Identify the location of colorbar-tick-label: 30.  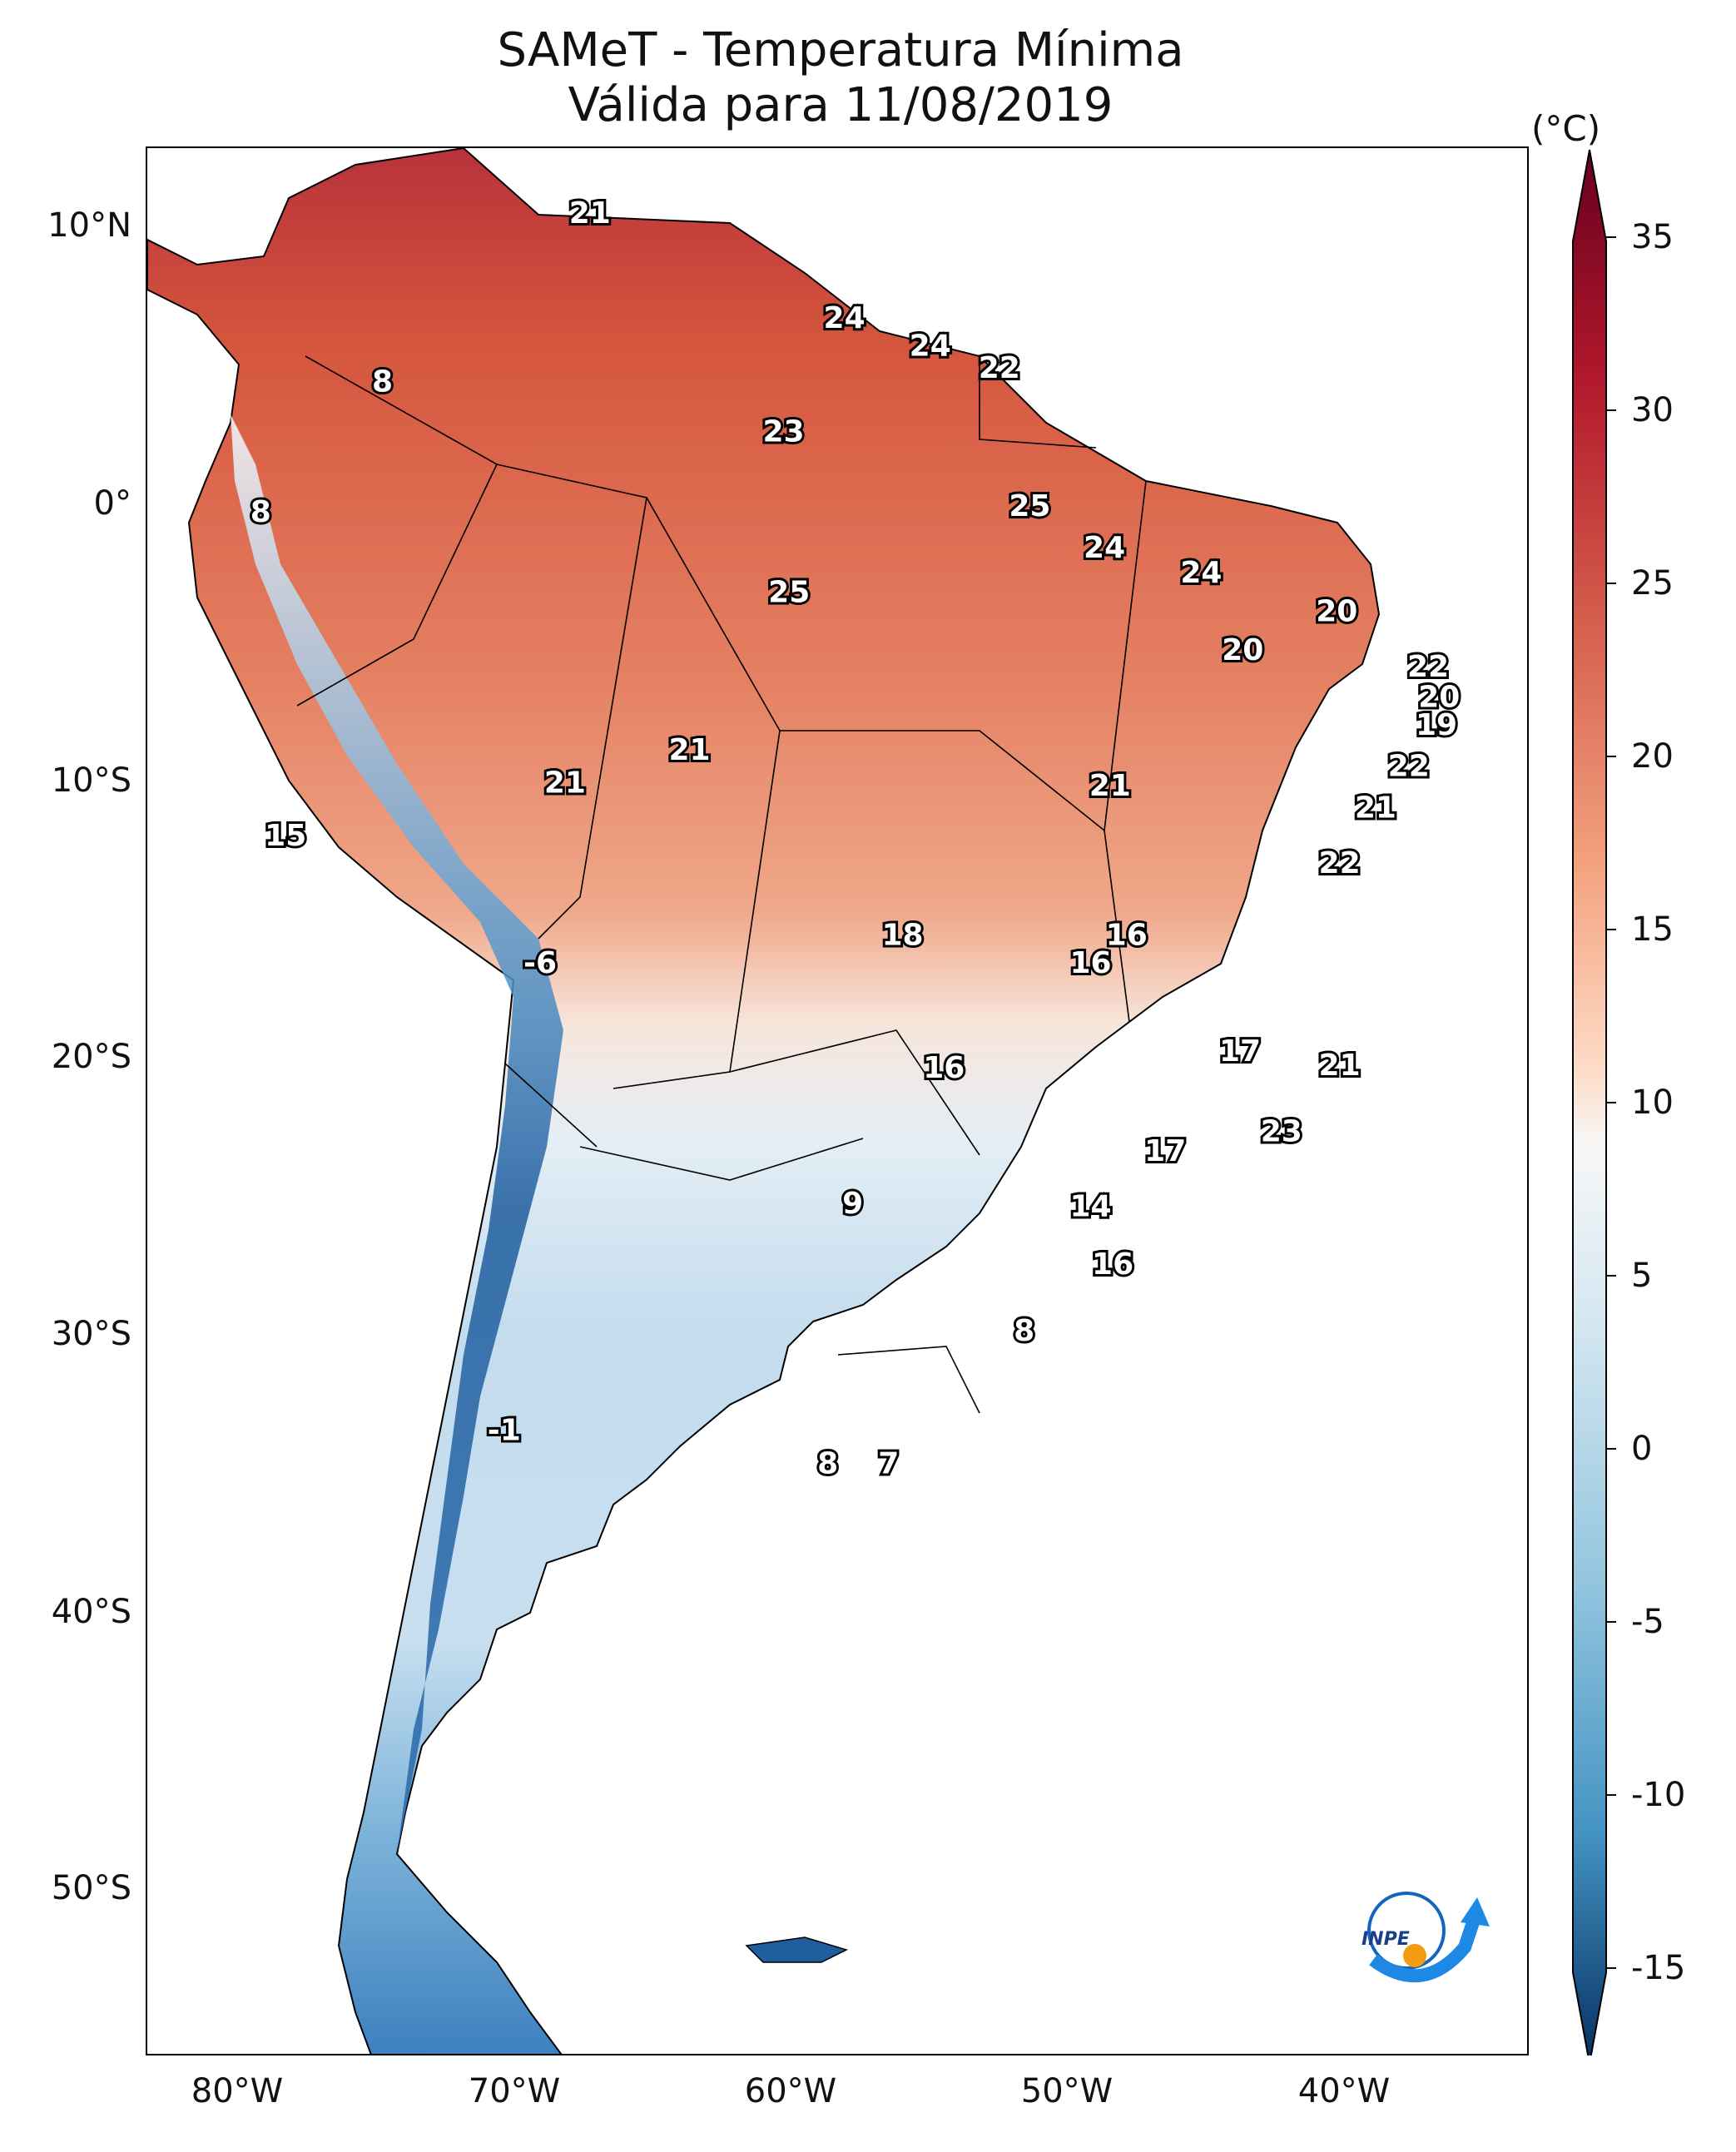
(1652, 410).